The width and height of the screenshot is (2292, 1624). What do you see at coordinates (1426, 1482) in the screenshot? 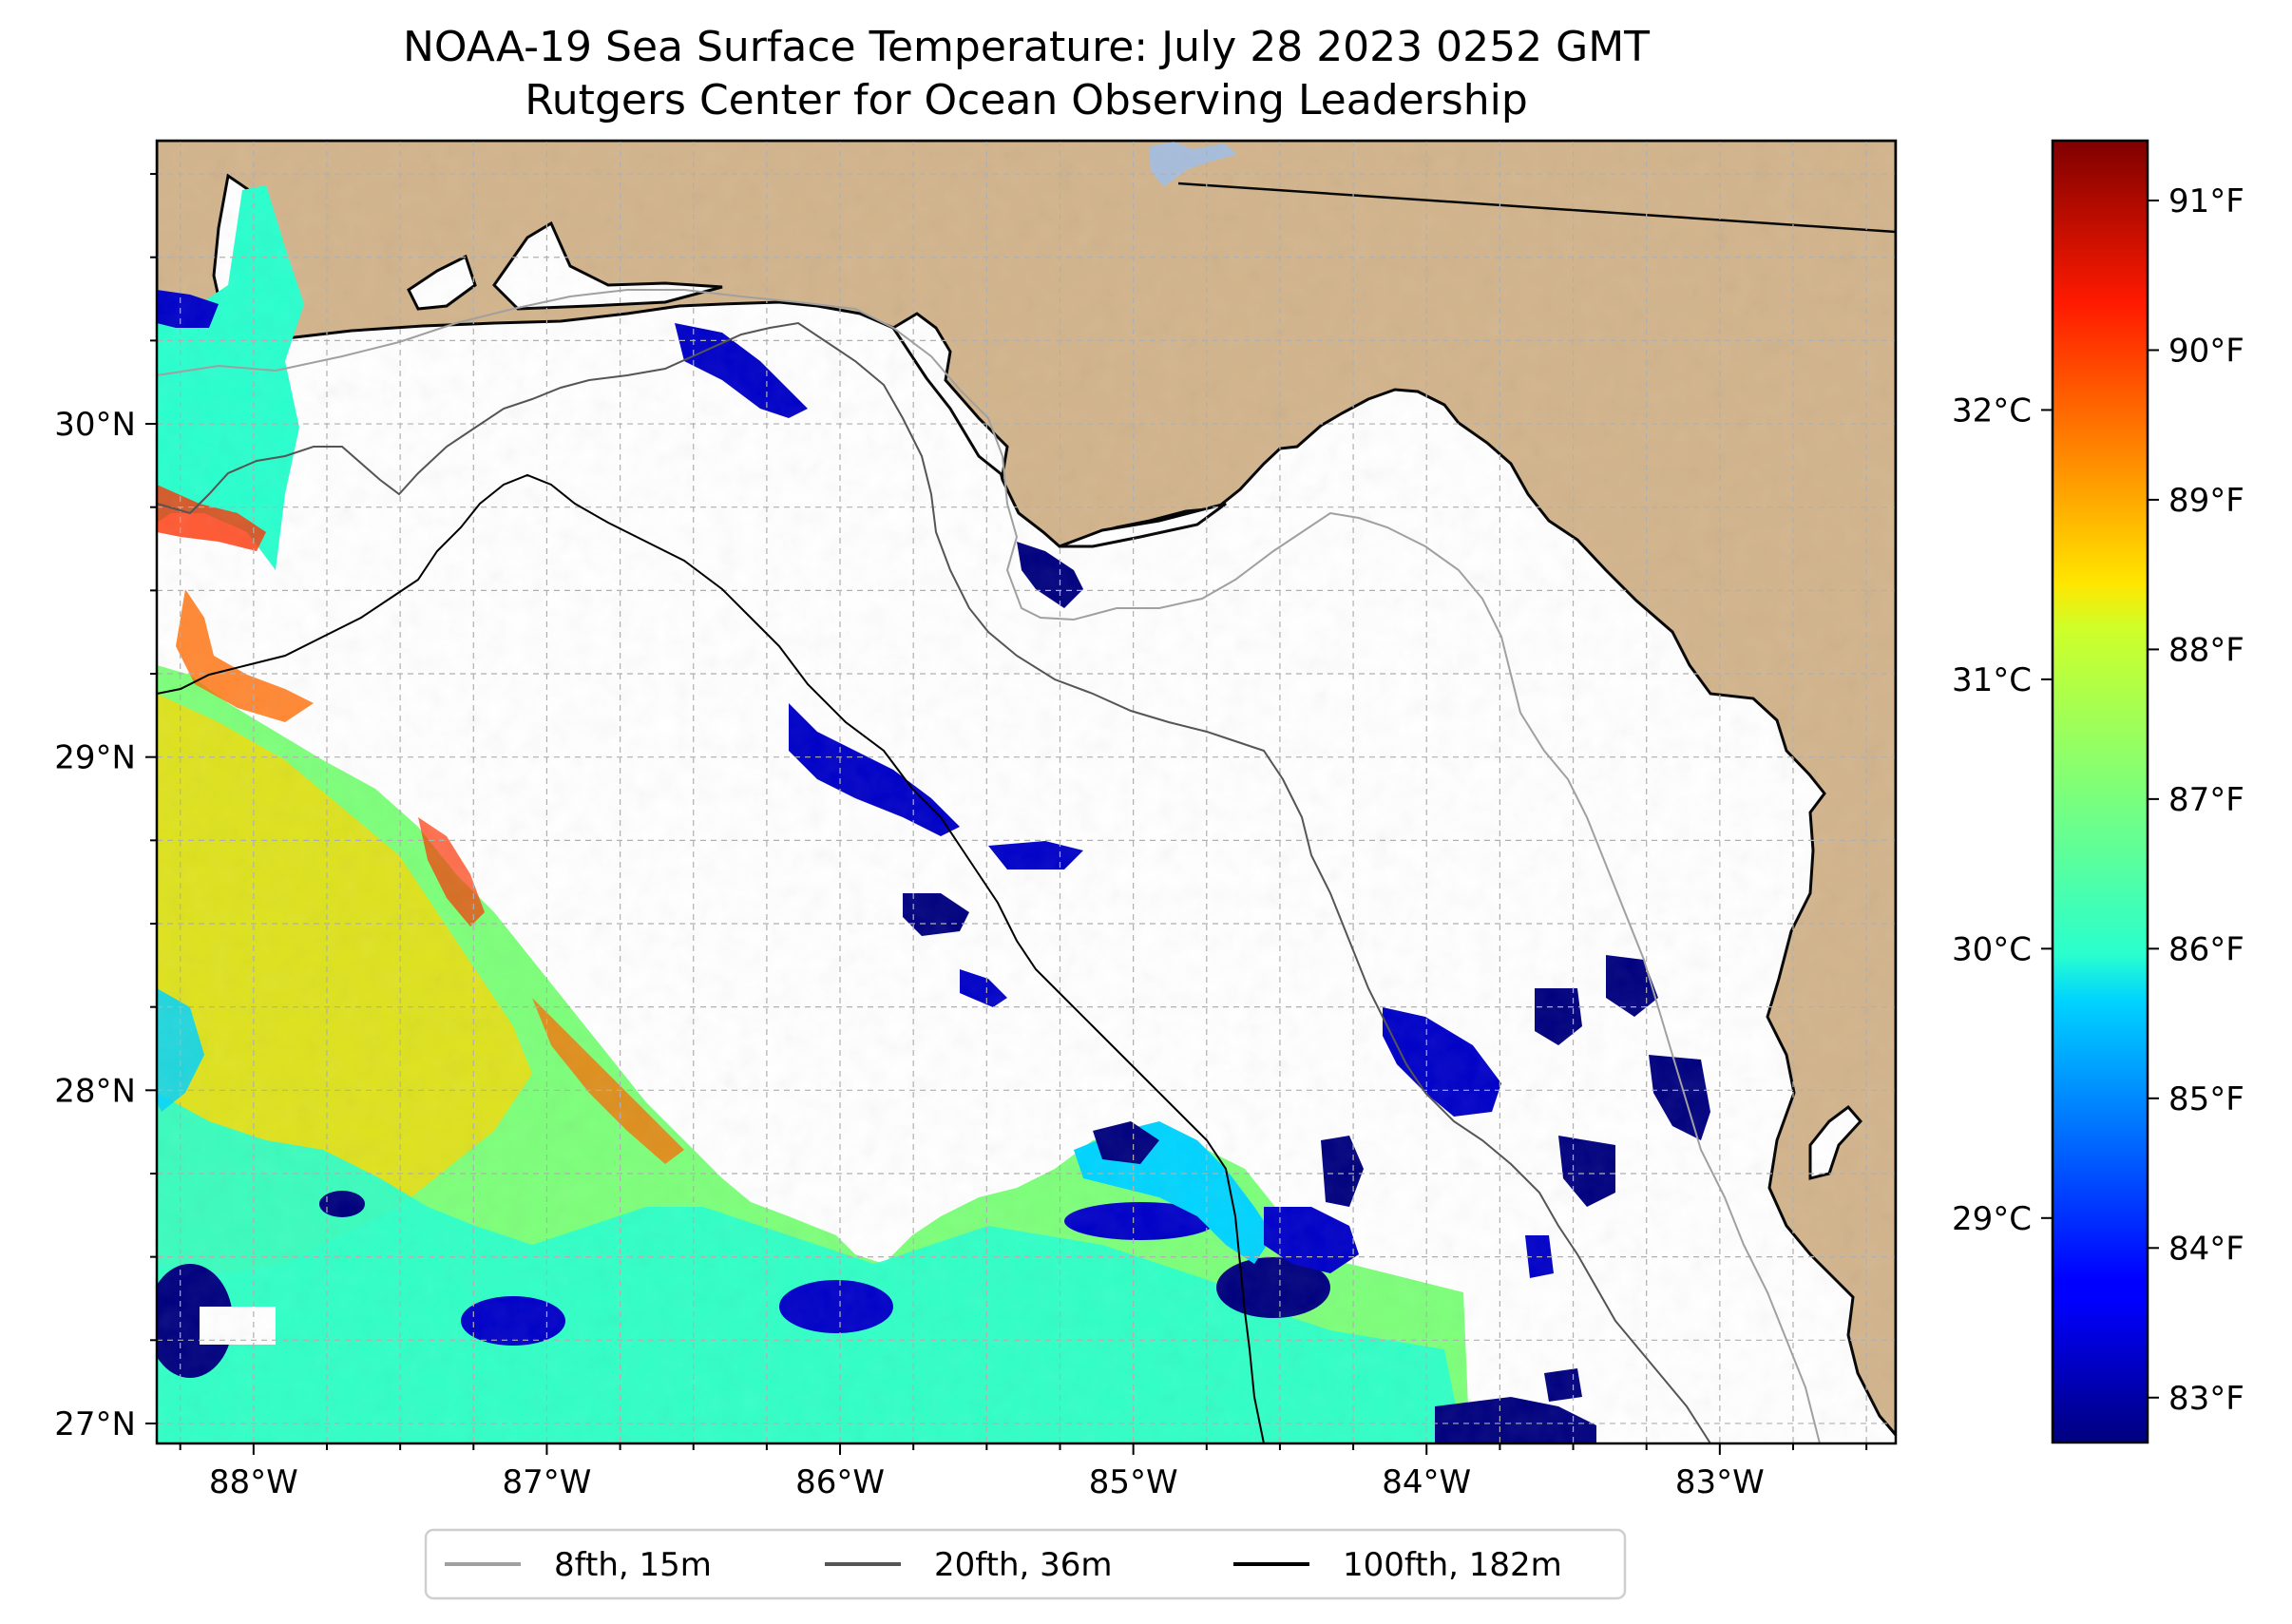
I see `lon-tick-label: 84°W` at bounding box center [1426, 1482].